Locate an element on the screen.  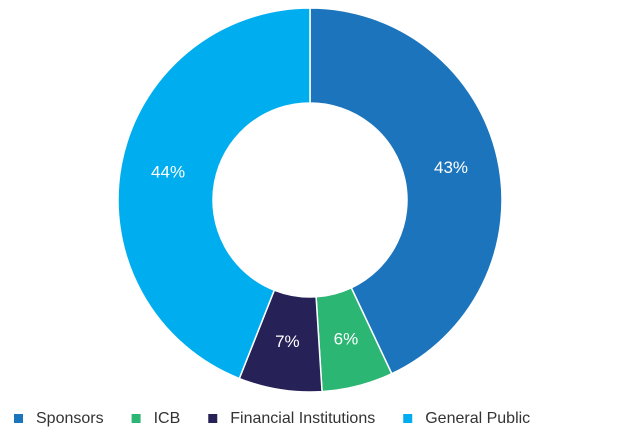
legend-label: Financial Institutions is located at coordinates (302, 418).